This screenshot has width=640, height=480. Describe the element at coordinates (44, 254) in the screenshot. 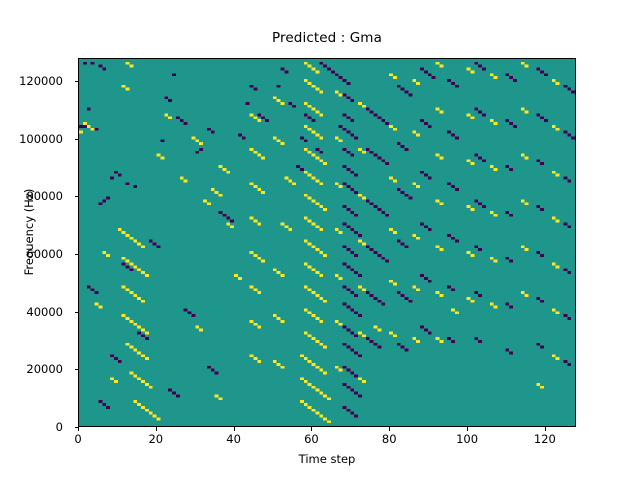

I see `y-tick-label: 60000` at that location.